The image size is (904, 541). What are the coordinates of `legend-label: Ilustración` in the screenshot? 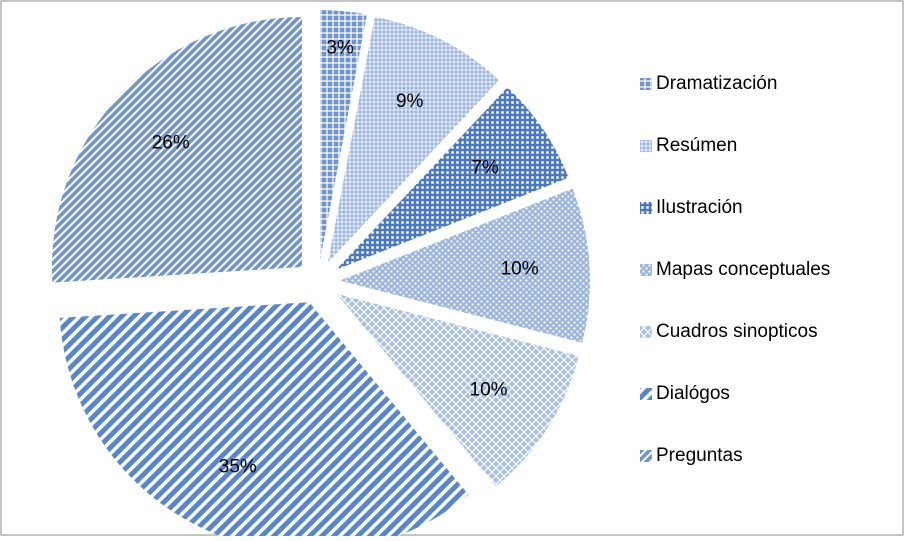 It's located at (699, 207).